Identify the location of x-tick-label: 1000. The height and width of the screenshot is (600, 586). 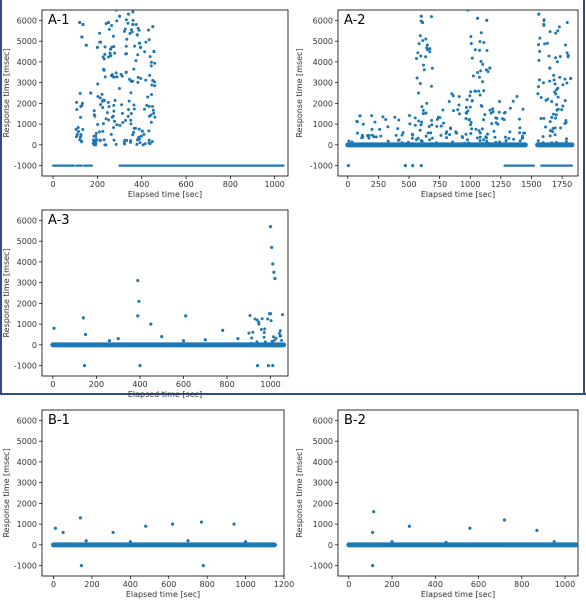
(245, 584).